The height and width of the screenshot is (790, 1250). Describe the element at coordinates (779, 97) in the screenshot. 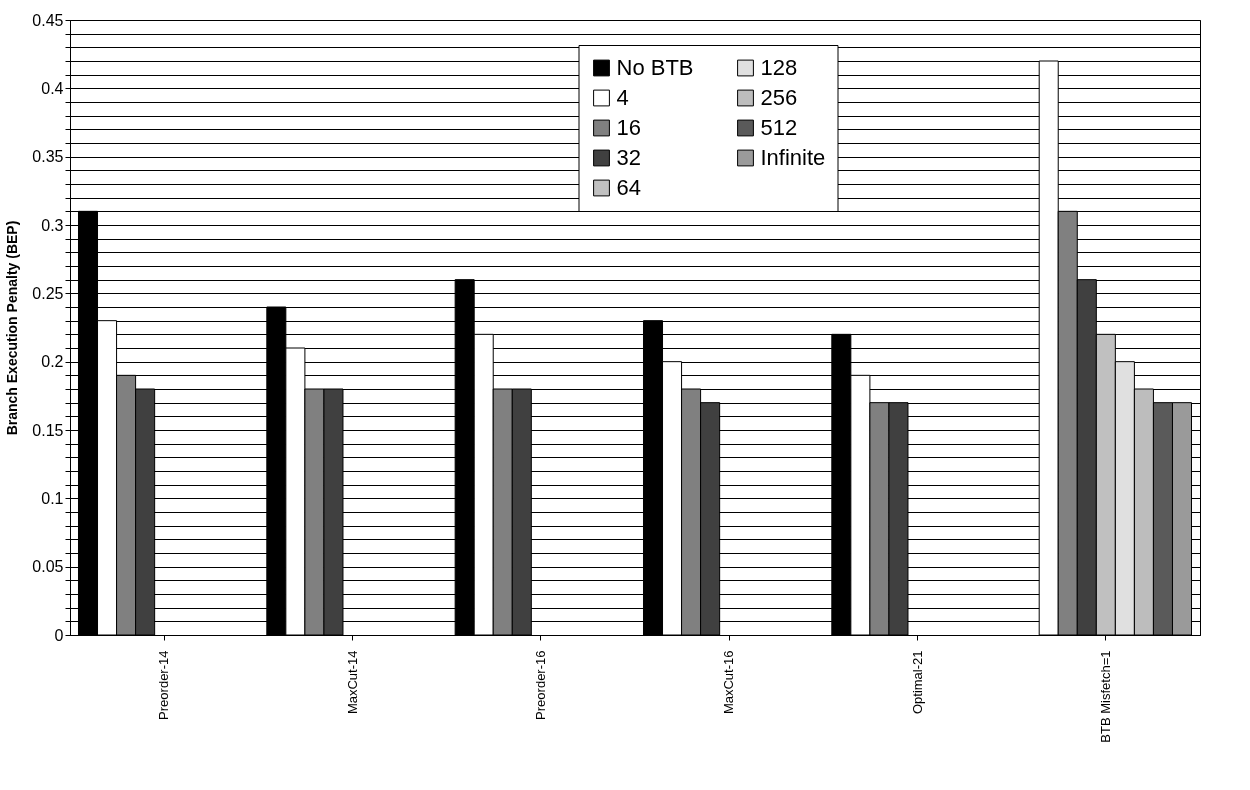

I see `legend-label: 256` at that location.